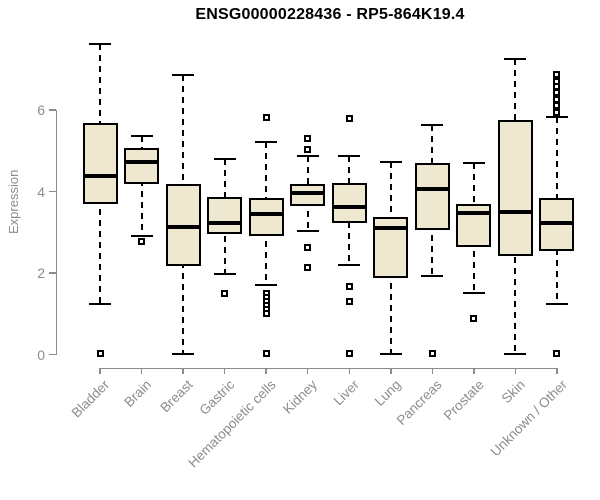  I want to click on box-kidney, so click(308, 195).